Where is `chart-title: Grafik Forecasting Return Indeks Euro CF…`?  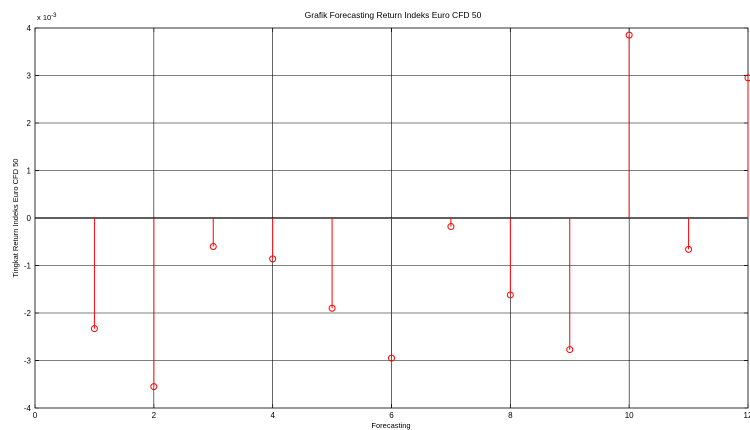 chart-title: Grafik Forecasting Return Indeks Euro CF… is located at coordinates (393, 15).